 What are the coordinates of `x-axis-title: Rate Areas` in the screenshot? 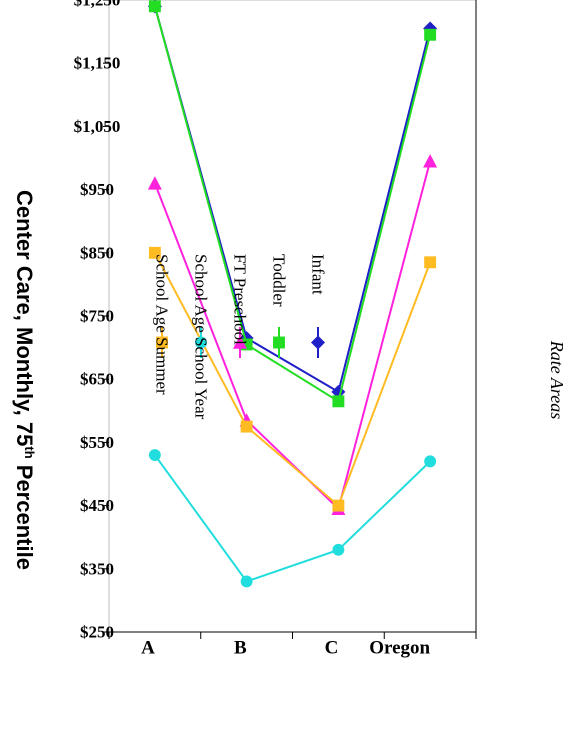 It's located at (557, 380).